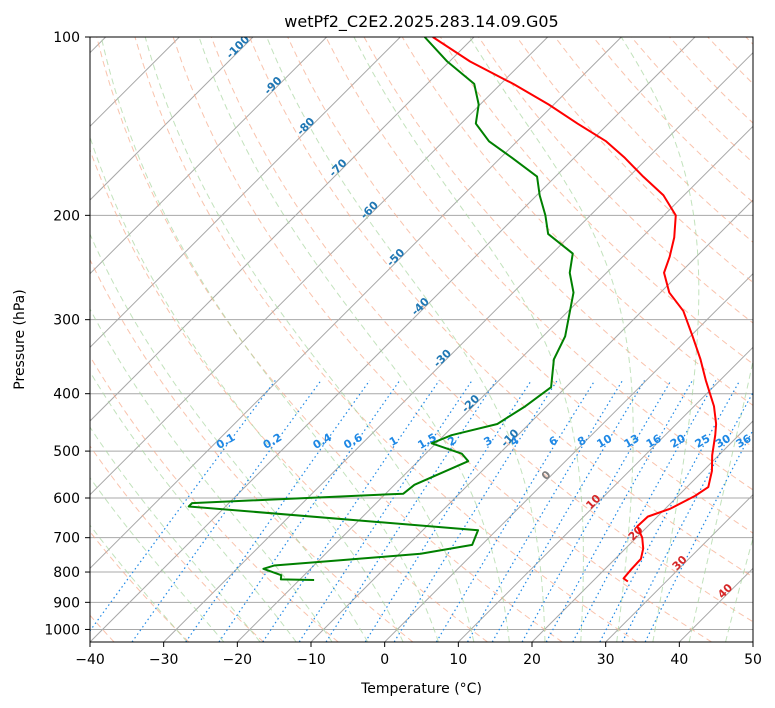 The height and width of the screenshot is (708, 775). I want to click on x-tick-label: 50, so click(753, 660).